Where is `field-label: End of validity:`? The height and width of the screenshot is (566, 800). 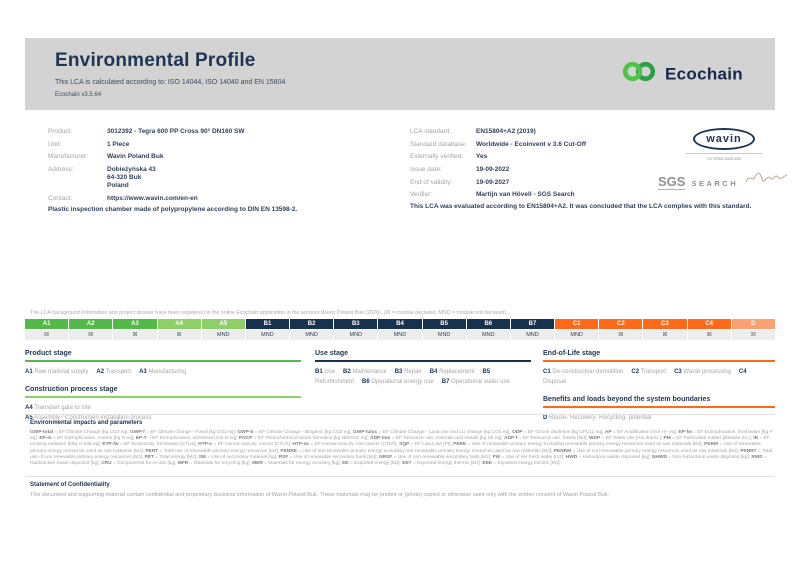 field-label: End of validity: is located at coordinates (431, 182).